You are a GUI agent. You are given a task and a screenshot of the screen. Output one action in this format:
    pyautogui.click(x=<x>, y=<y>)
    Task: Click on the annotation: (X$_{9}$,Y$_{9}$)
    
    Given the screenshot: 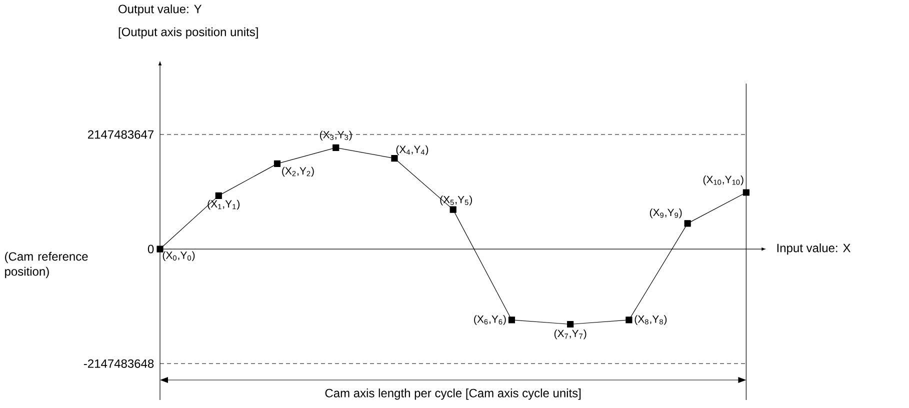 What is the action you would take?
    pyautogui.click(x=666, y=213)
    